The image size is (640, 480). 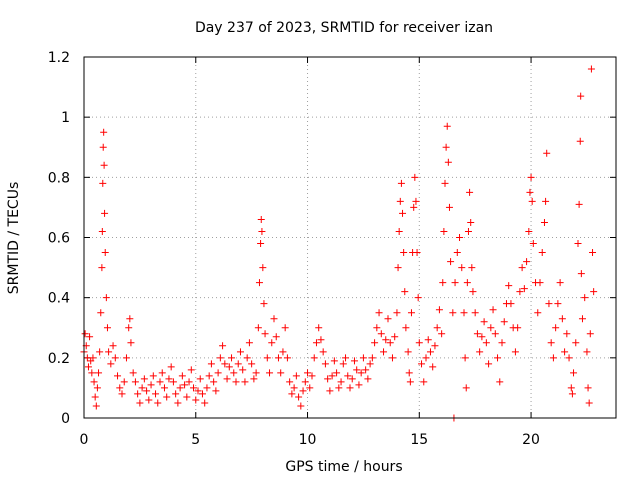 I want to click on y-tick-label: 1.2, so click(x=59, y=58).